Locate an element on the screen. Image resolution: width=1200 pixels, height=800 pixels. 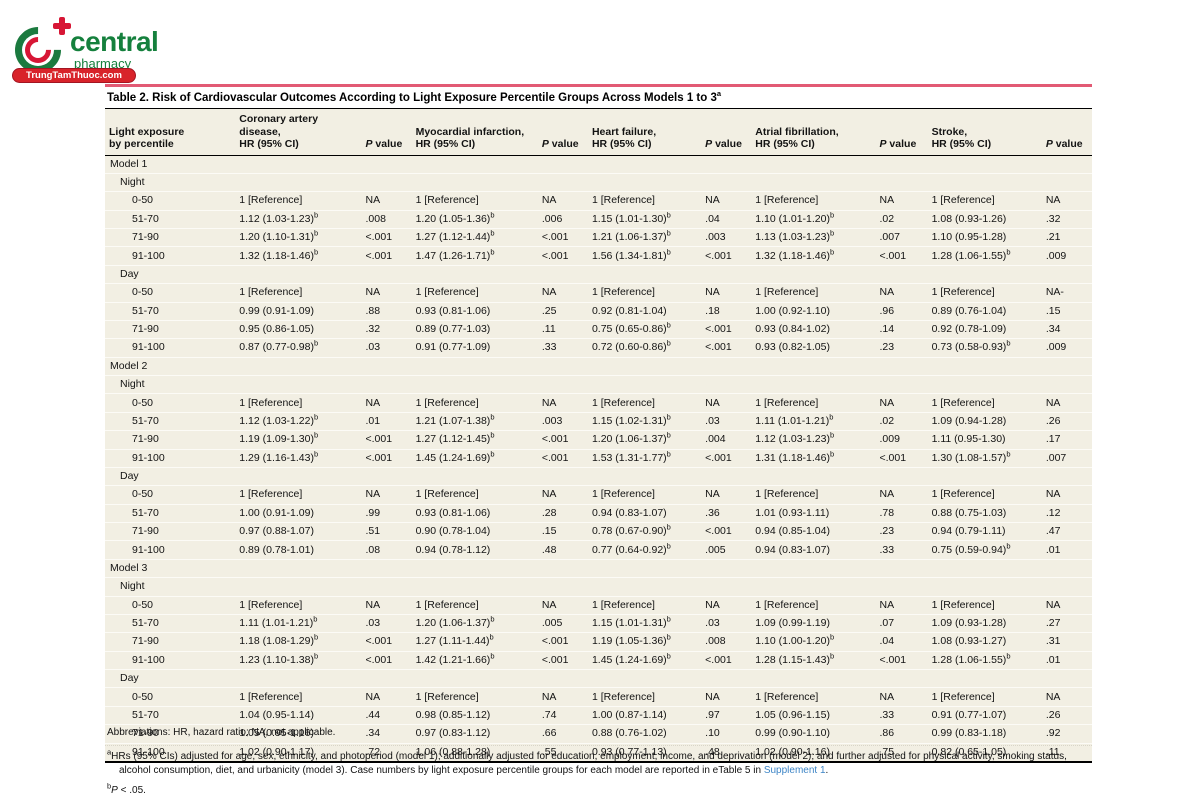
table-cell: 1.00 (0.92-1.10) is located at coordinates (792, 310).